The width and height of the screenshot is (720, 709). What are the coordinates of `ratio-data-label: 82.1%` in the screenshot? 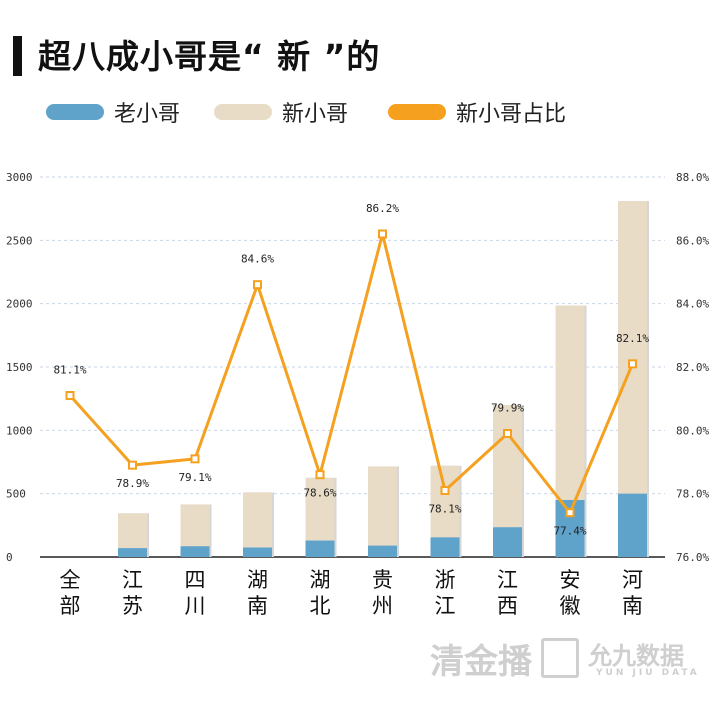 It's located at (632, 338).